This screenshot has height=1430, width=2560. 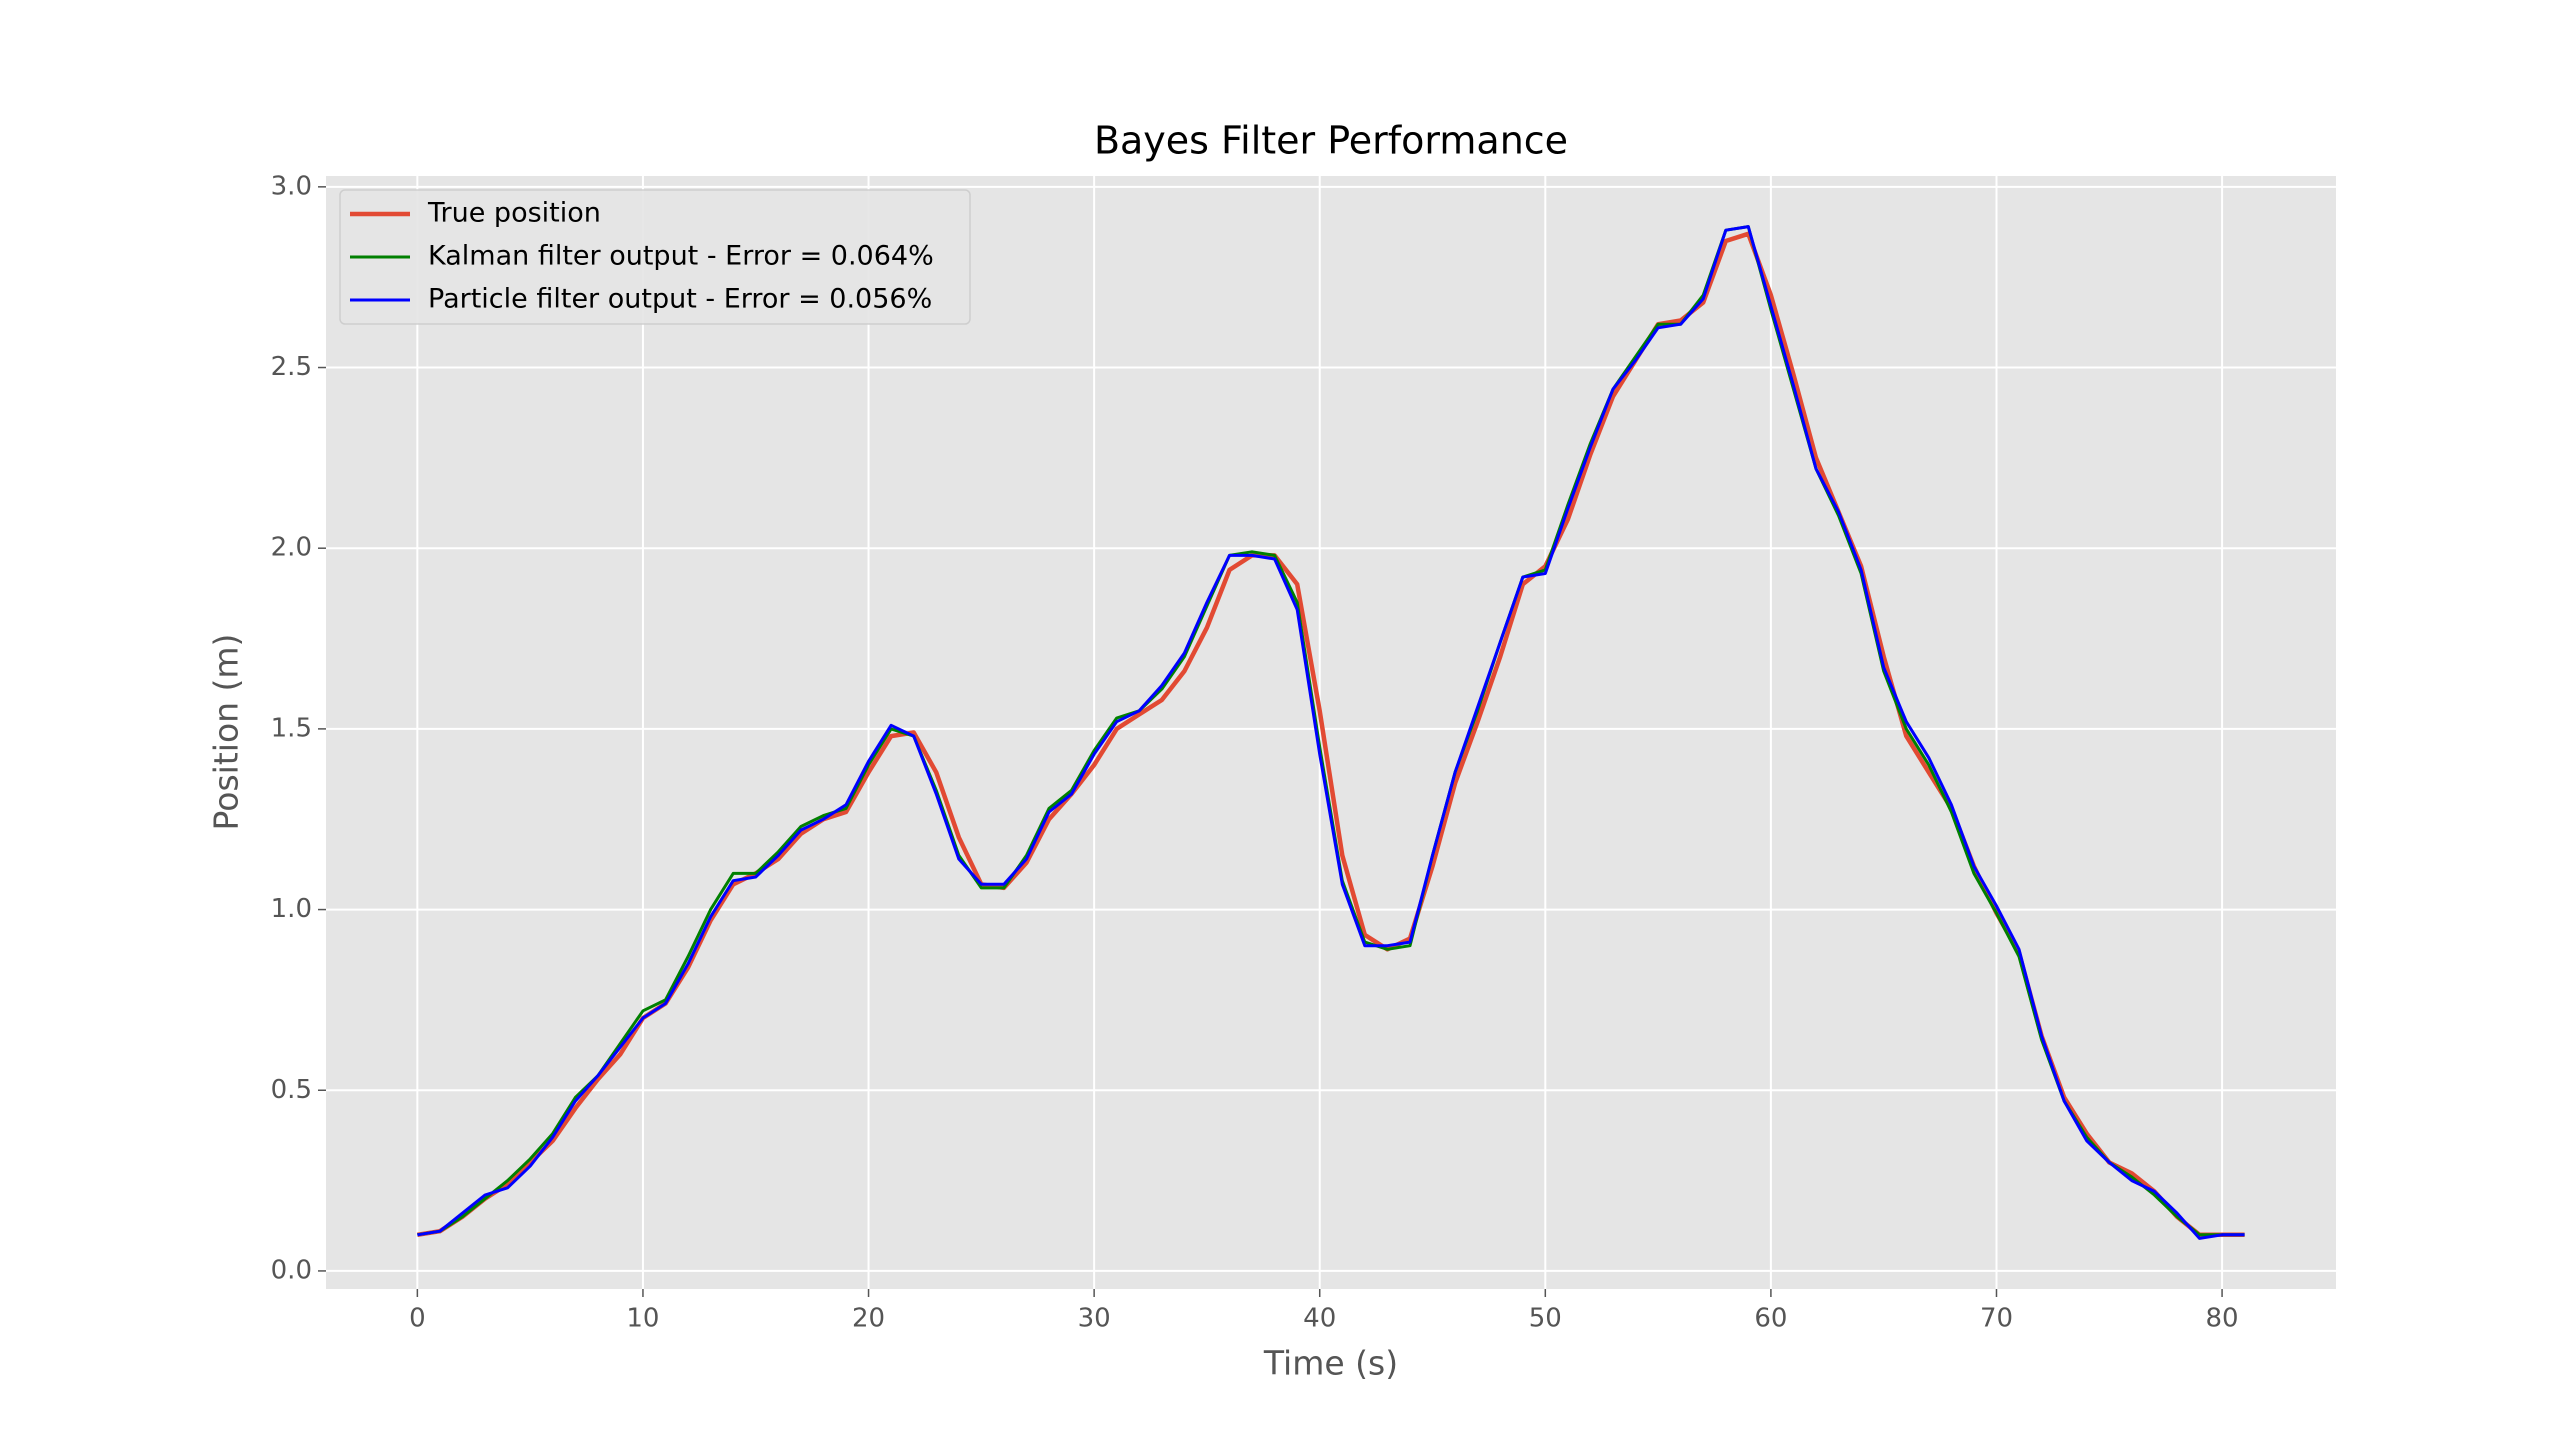 I want to click on x-tick-label: 60, so click(x=1770, y=1319).